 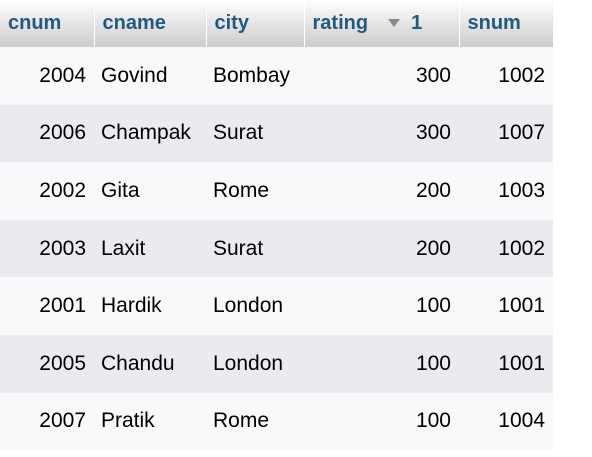 I want to click on sort-indicator: 1, so click(x=405, y=23).